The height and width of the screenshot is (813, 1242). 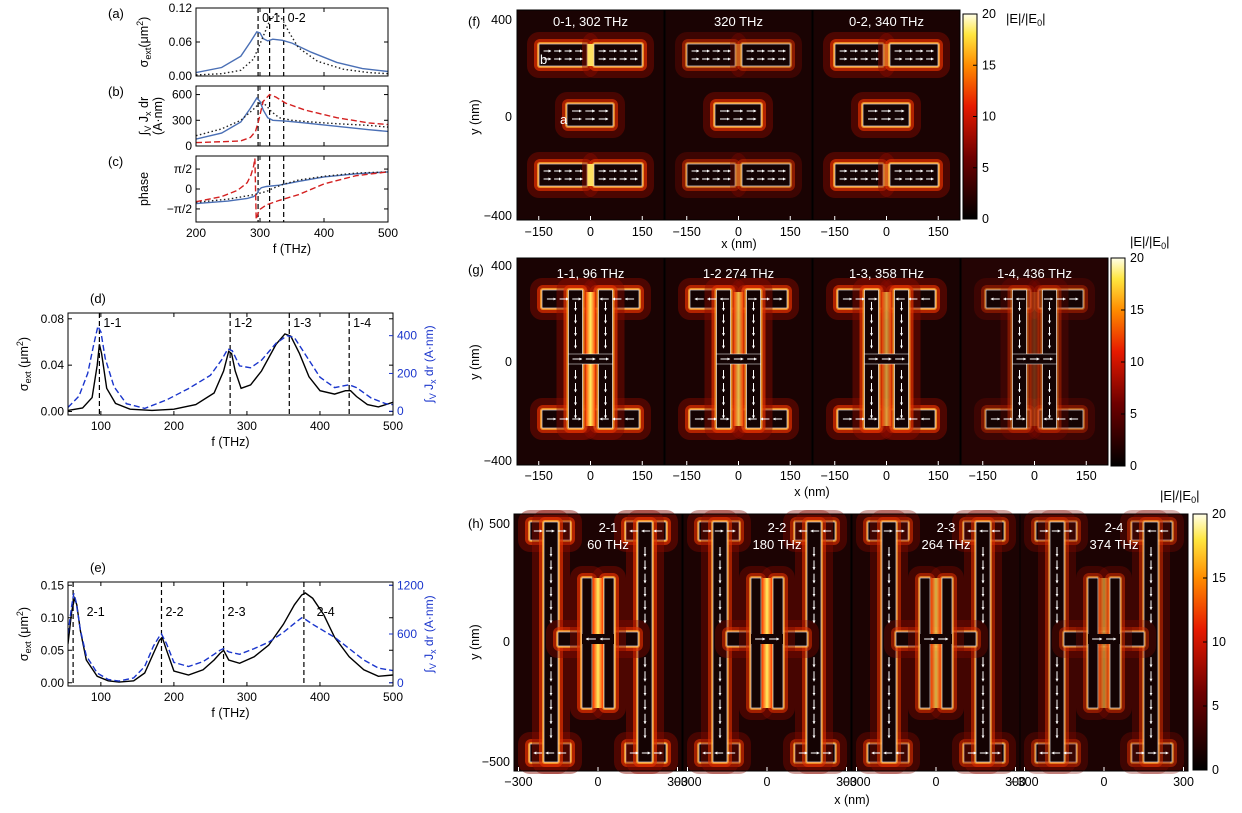 I want to click on resonance-label: 2-1, so click(x=96, y=612).